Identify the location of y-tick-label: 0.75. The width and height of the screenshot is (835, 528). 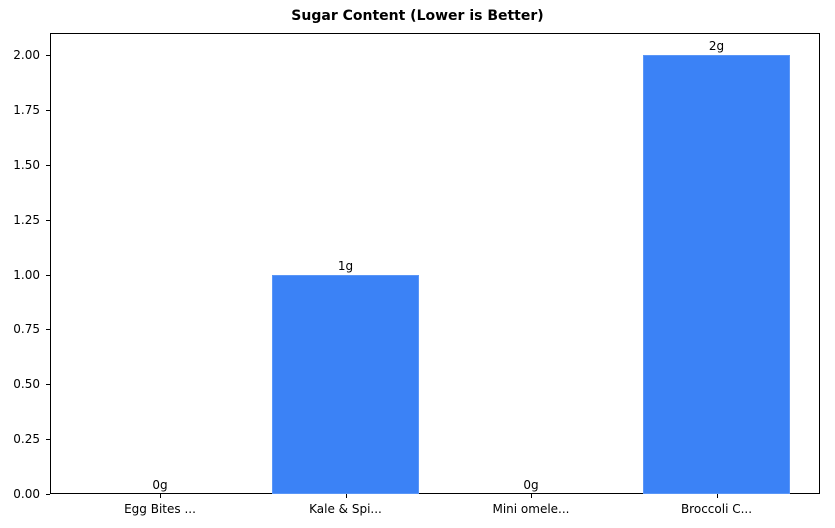
(26, 329).